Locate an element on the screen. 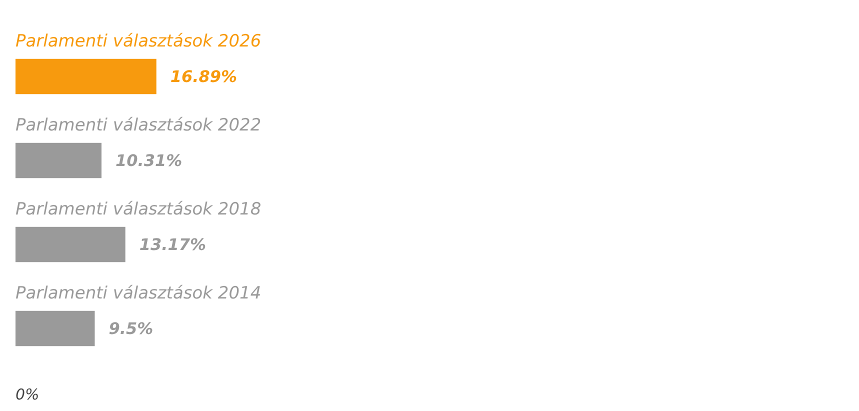 This screenshot has width=859, height=411. y-tick-label: Parlamenti választások 2022 is located at coordinates (139, 125).